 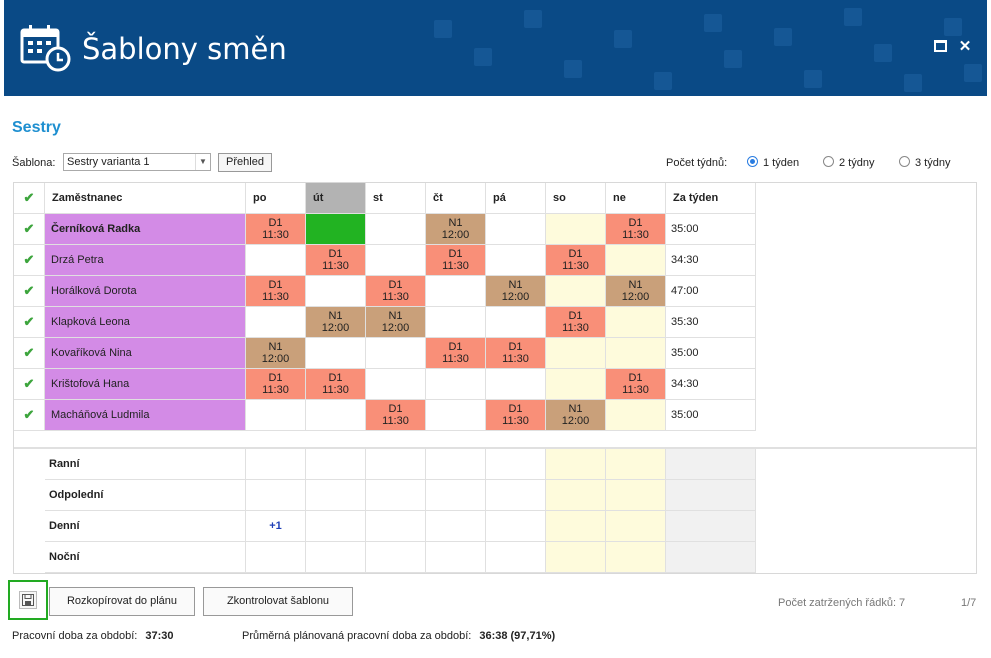 I want to click on employee-name: Macháňová Ludmila, so click(x=145, y=415).